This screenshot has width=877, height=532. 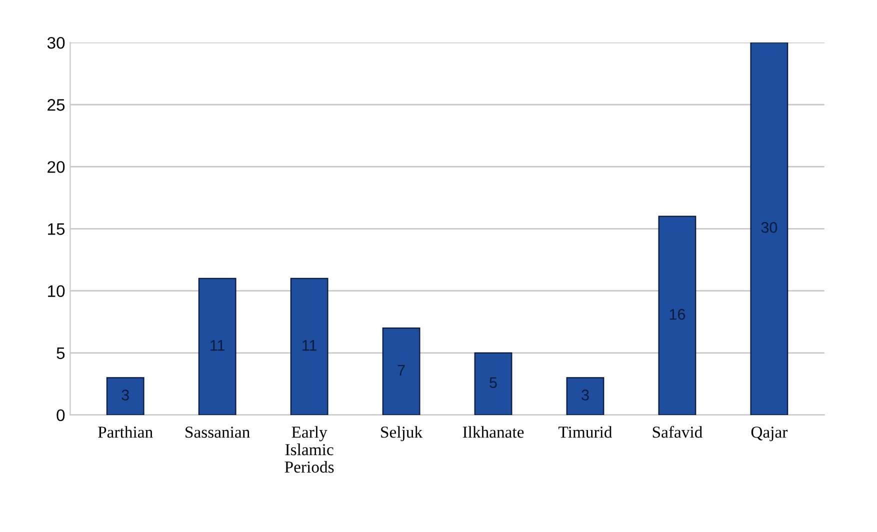 What do you see at coordinates (309, 449) in the screenshot?
I see `x-tick-label: Early Islamic Periods` at bounding box center [309, 449].